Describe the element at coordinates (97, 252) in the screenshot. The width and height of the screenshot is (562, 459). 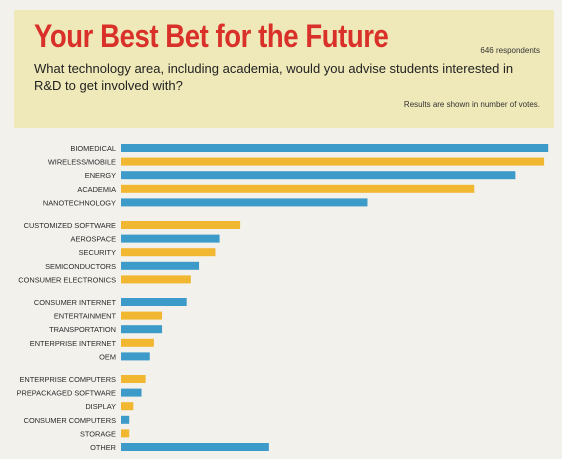
I see `bar-label: SECURITY` at that location.